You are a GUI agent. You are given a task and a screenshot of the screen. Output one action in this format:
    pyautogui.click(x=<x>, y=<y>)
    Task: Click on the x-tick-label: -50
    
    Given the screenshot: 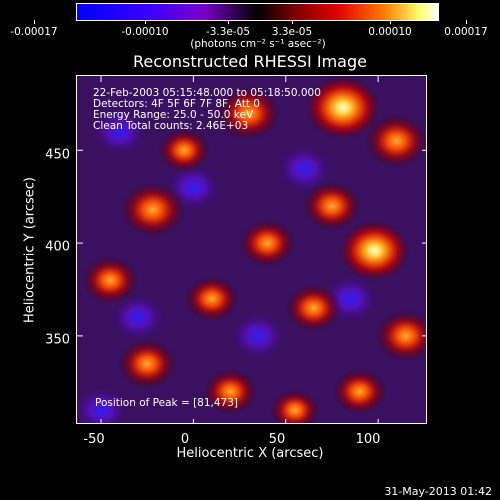 What is the action you would take?
    pyautogui.click(x=94, y=439)
    